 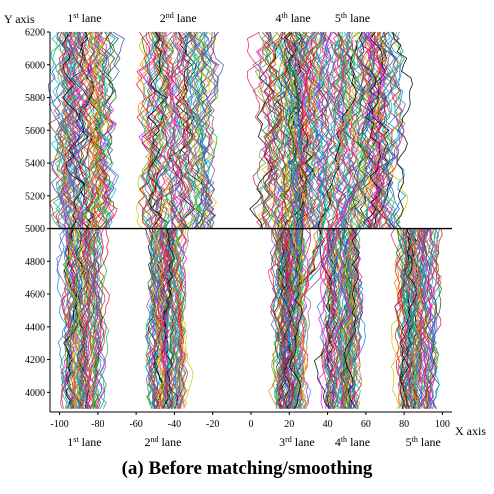 I want to click on bottom-lane-label-3: 3rd lane, so click(x=297, y=442).